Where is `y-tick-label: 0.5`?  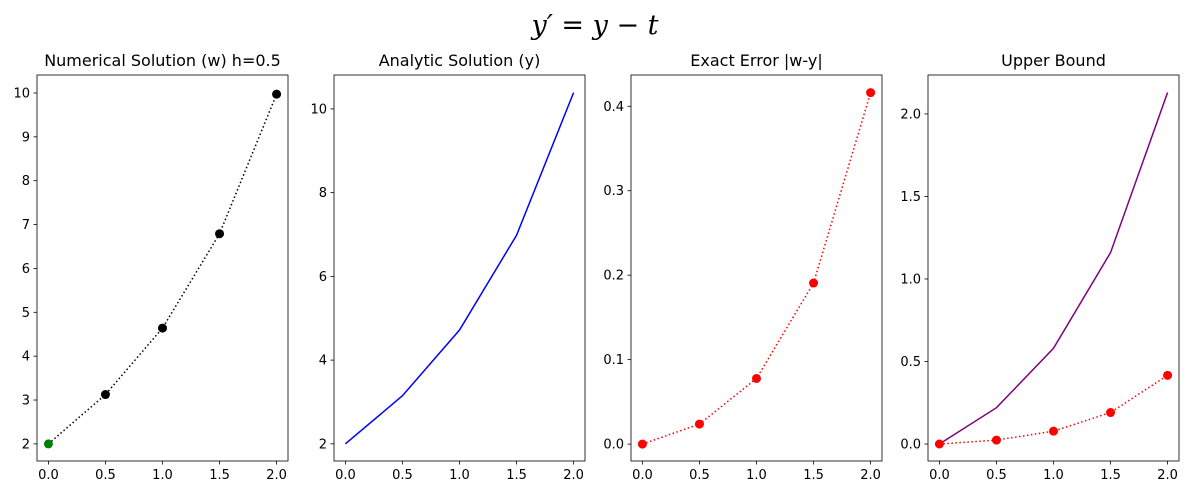 y-tick-label: 0.5 is located at coordinates (910, 362).